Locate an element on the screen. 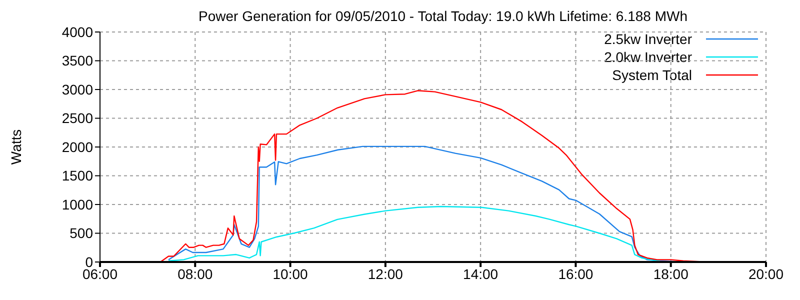 The image size is (800, 300). chart-title: Power Generation for 09/05/2010 - Total Today: 19.0 kWh Lifetime: 6.188 MWh is located at coordinates (443, 16).